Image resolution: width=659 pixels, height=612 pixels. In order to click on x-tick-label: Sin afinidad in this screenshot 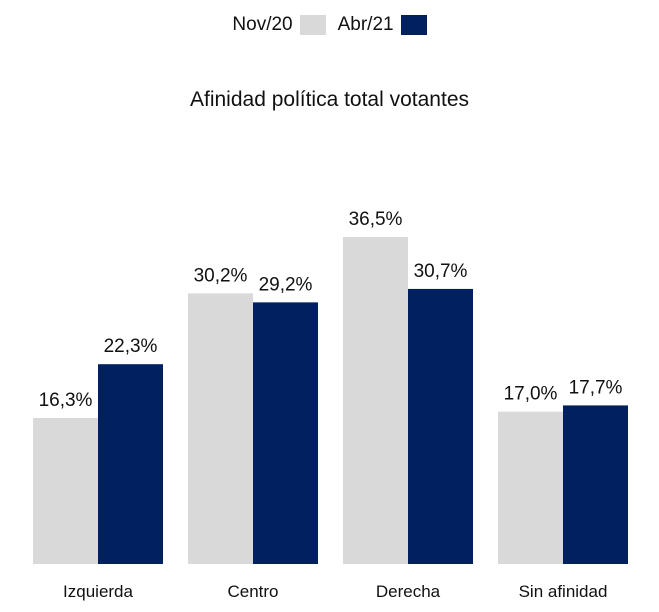, I will do `click(563, 591)`.